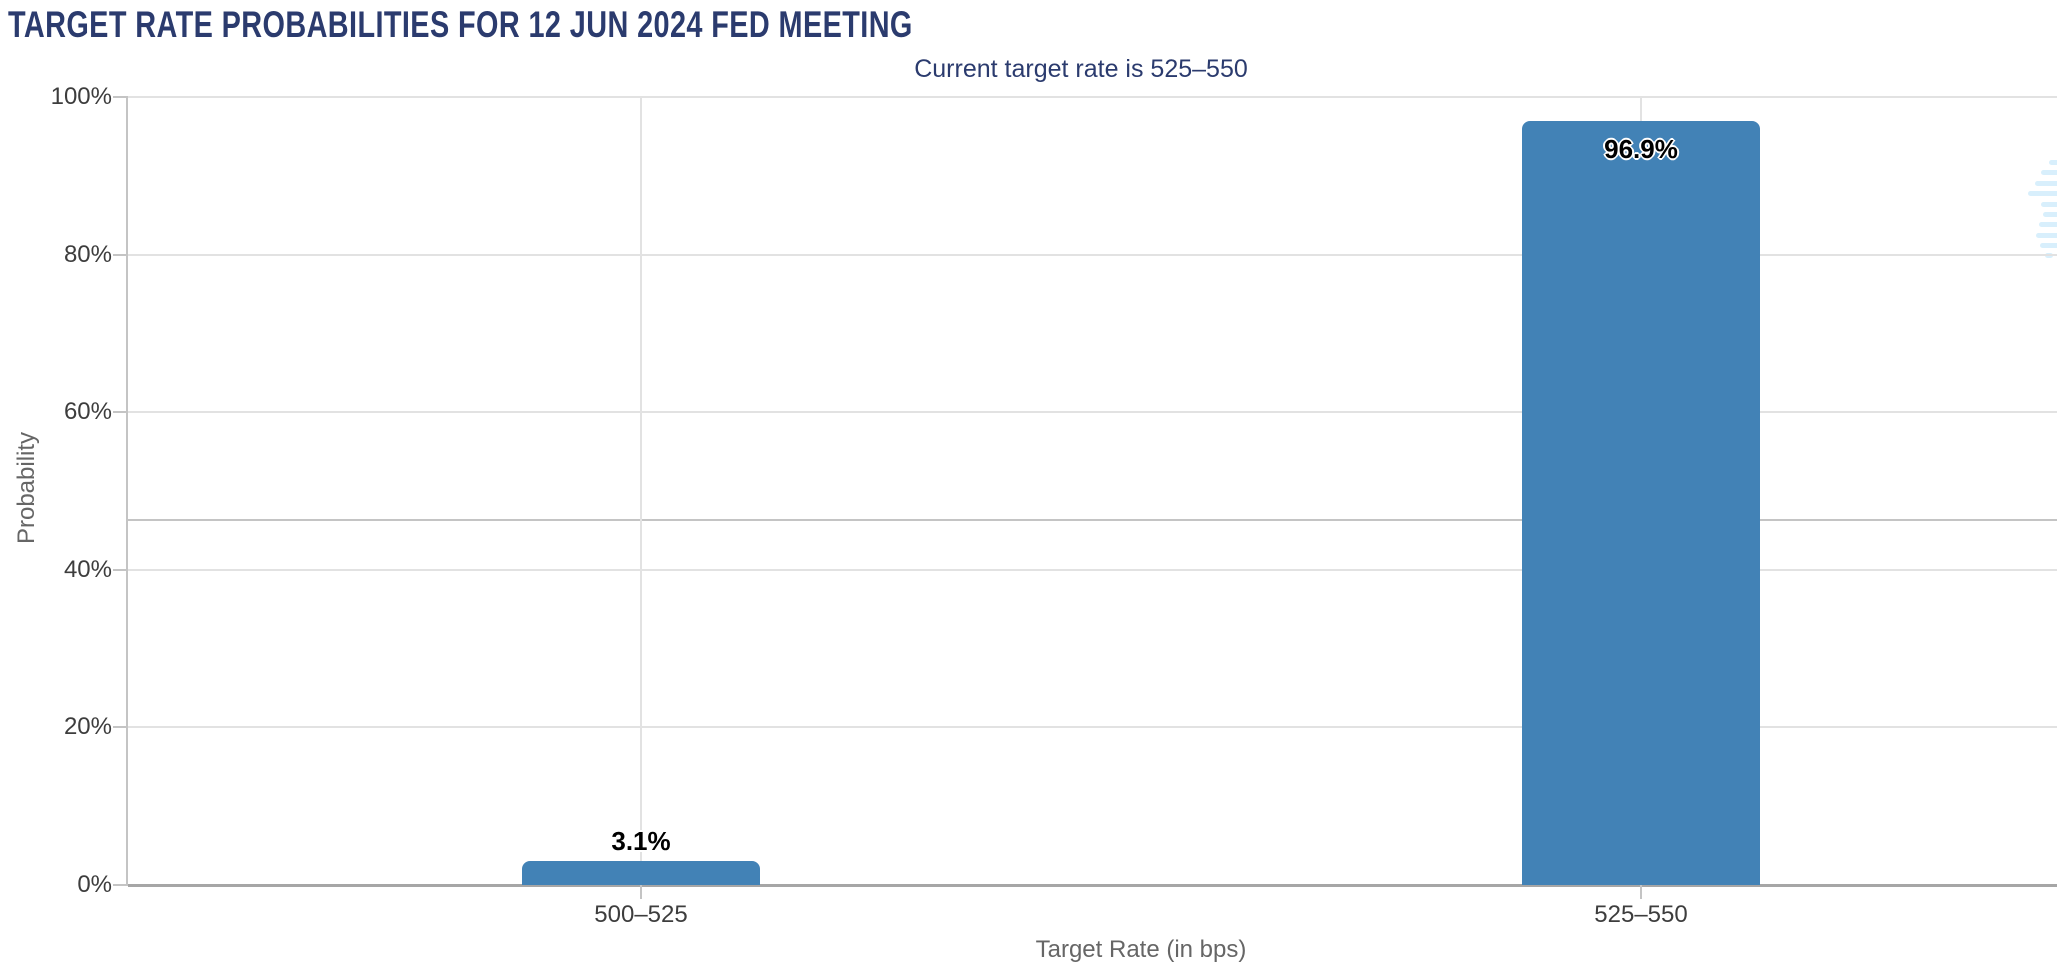 The height and width of the screenshot is (976, 2057). I want to click on y-tick-label: 100%, so click(81, 96).